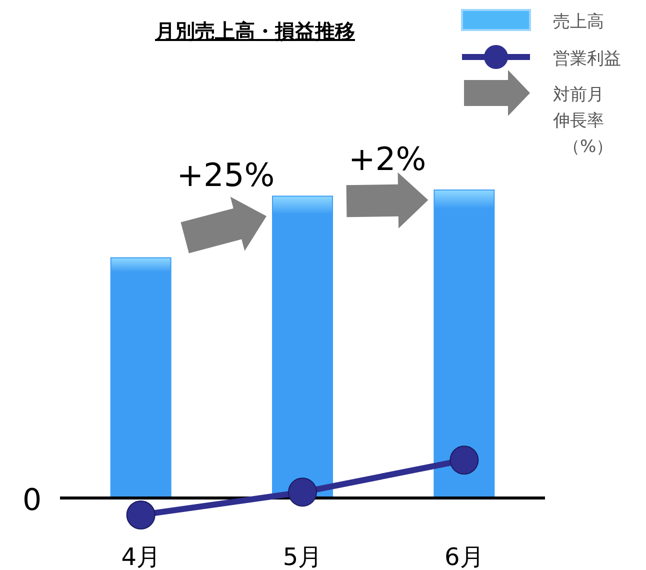 This screenshot has width=646, height=570. What do you see at coordinates (140, 556) in the screenshot?
I see `x-tick-label: 4月` at bounding box center [140, 556].